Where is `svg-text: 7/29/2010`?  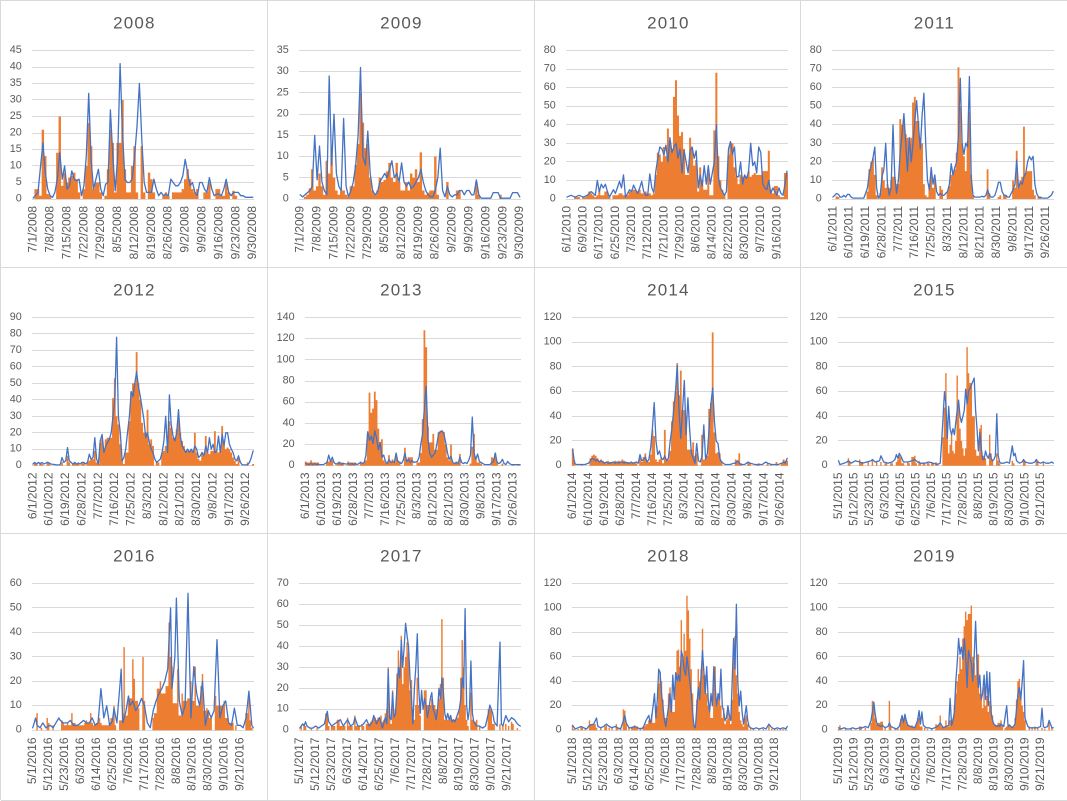 svg-text: 7/29/2010 is located at coordinates (679, 233).